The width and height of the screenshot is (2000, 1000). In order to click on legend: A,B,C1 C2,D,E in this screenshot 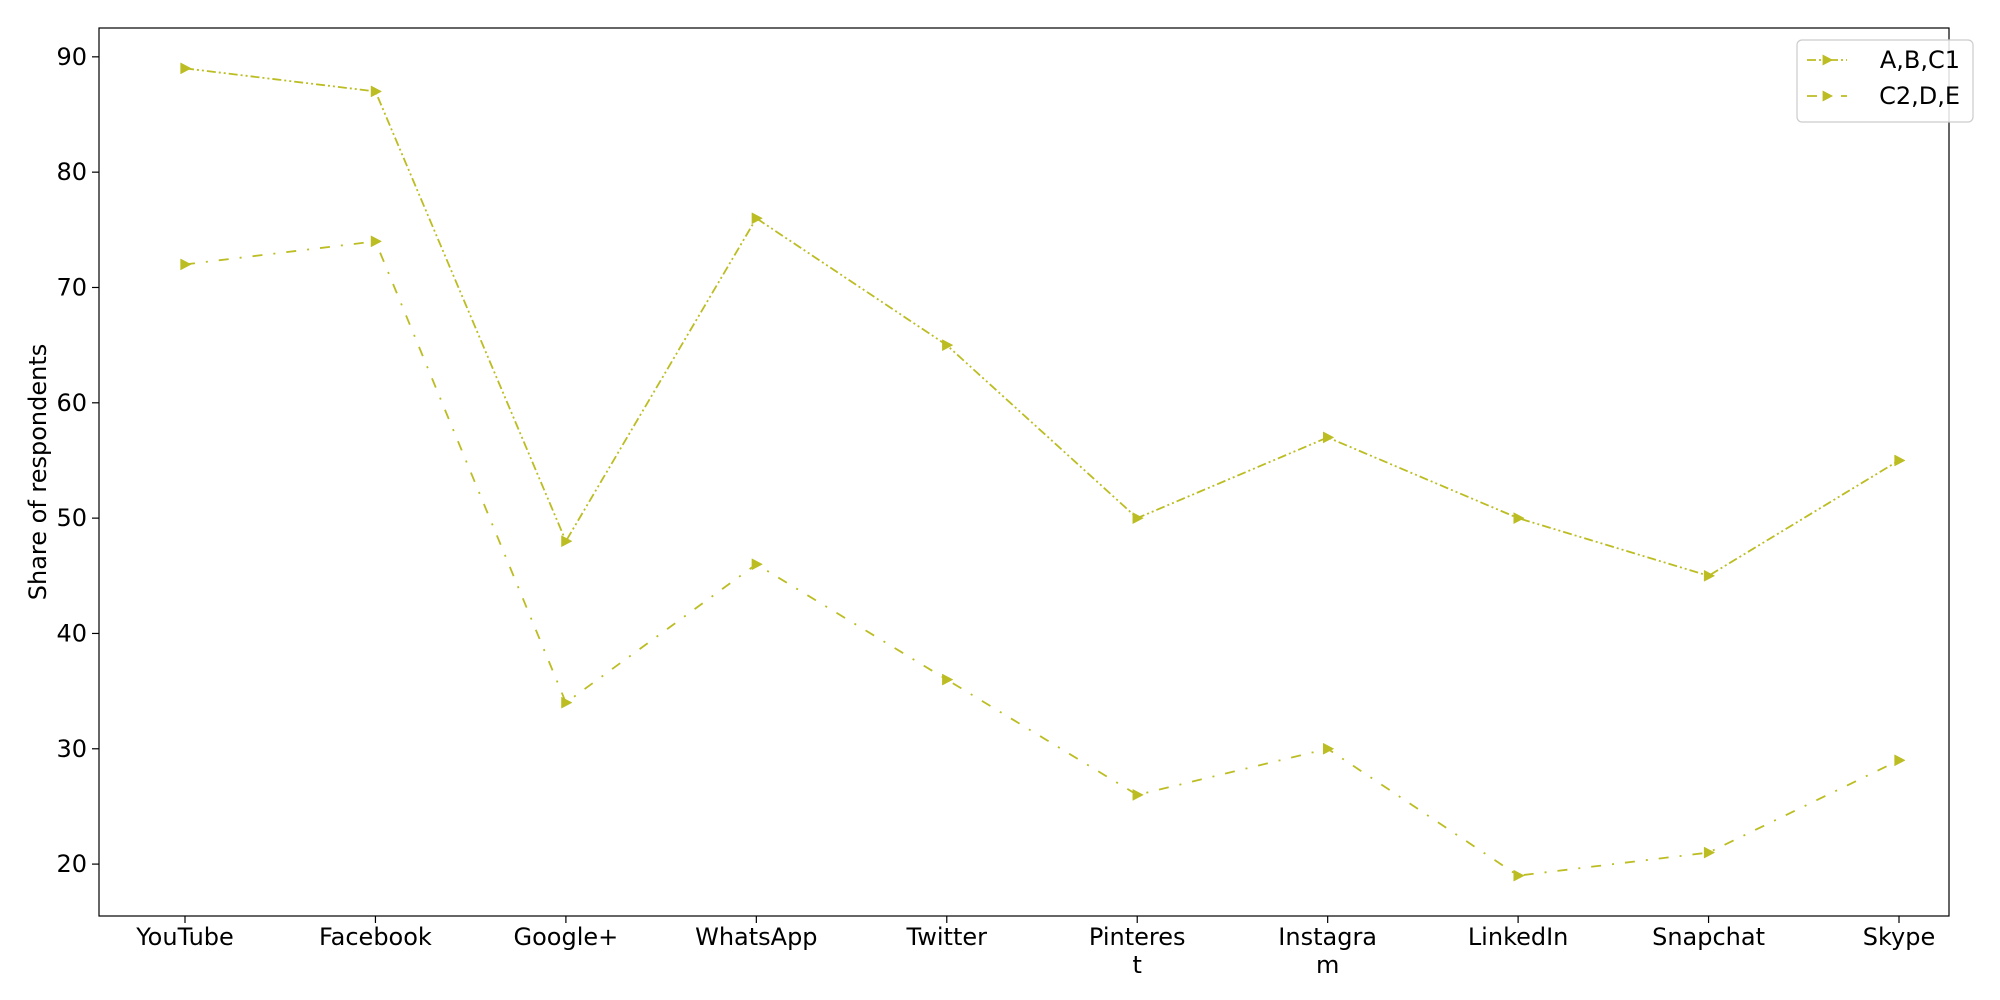, I will do `click(1885, 81)`.